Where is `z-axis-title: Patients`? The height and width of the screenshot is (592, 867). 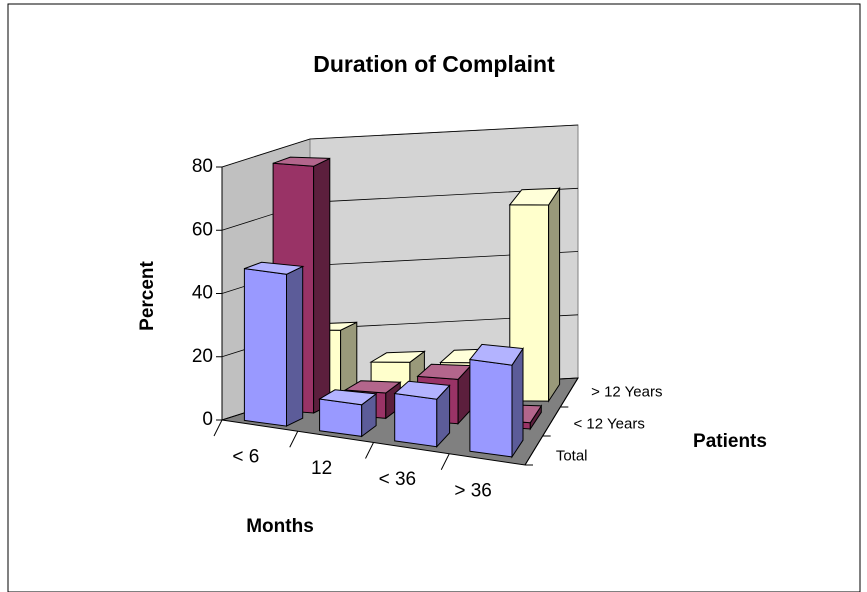
z-axis-title: Patients is located at coordinates (730, 441).